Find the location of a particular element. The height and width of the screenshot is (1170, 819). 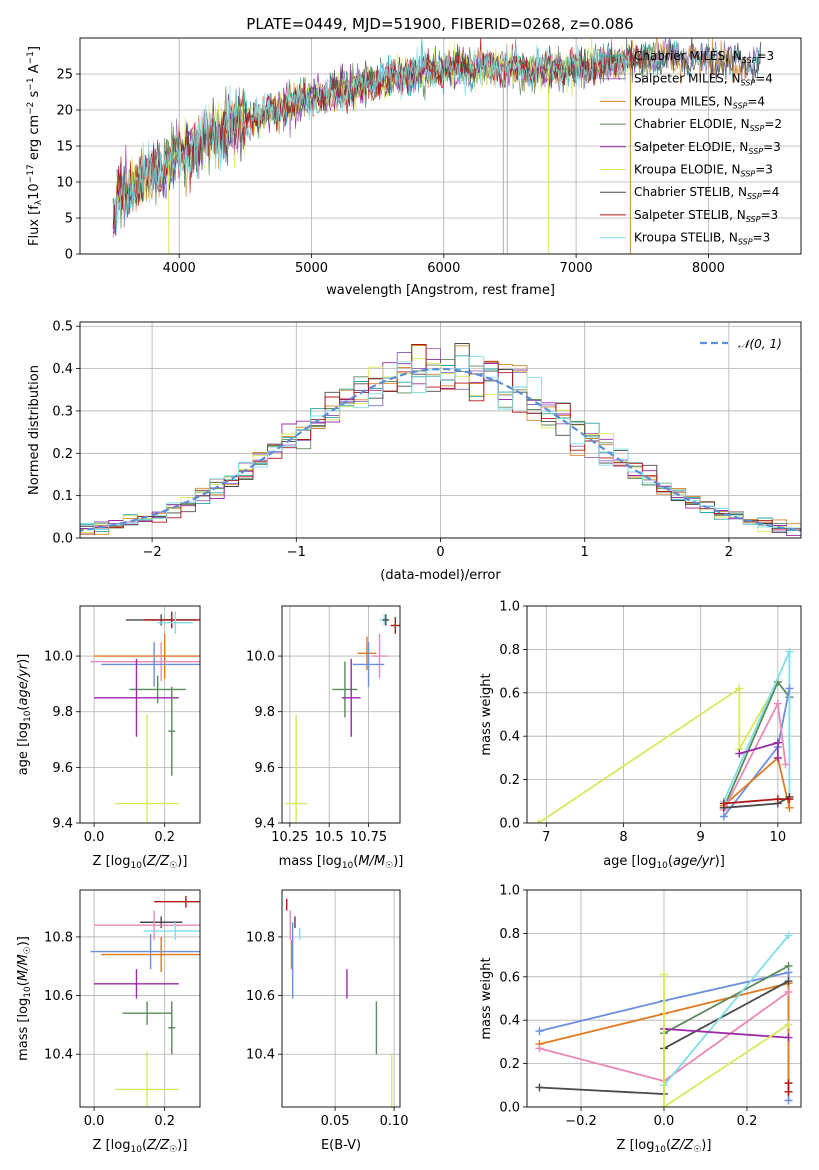

massweight-vs-Z-plot-area is located at coordinates (664, 1019).